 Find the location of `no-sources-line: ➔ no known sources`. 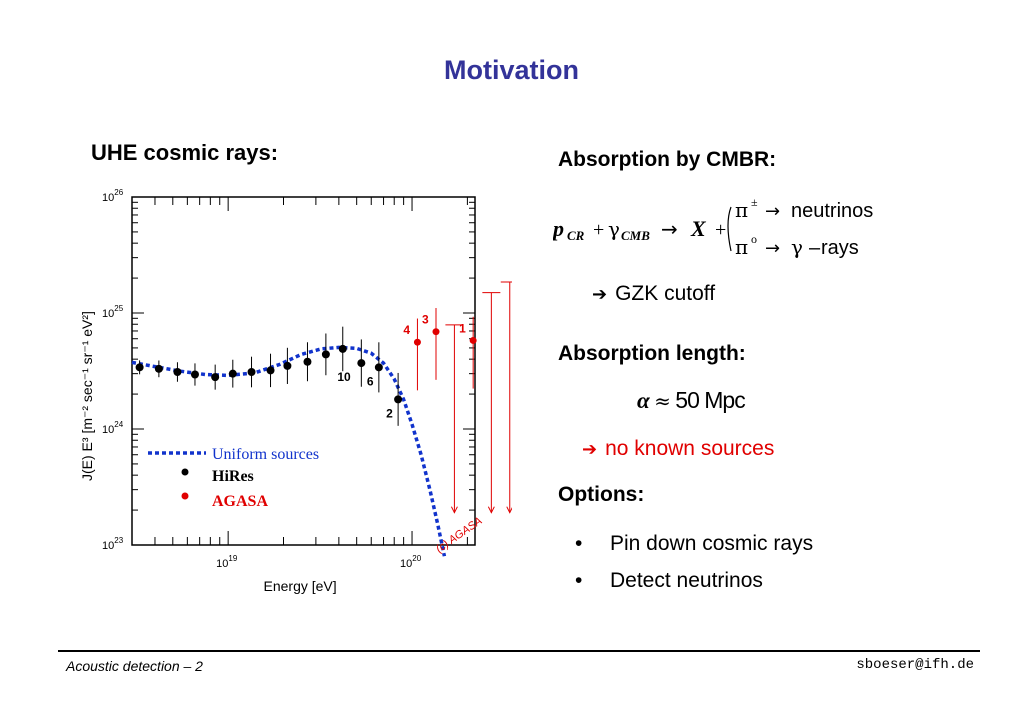

no-sources-line: ➔ no known sources is located at coordinates (678, 449).